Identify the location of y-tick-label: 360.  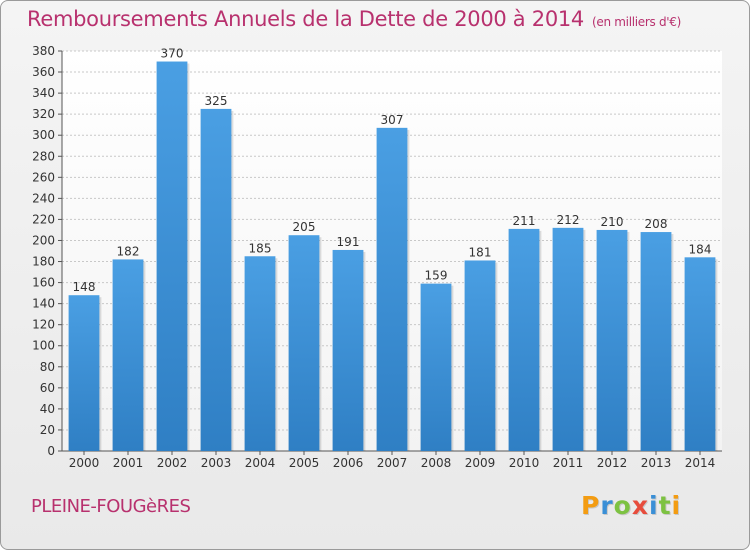
(43, 72).